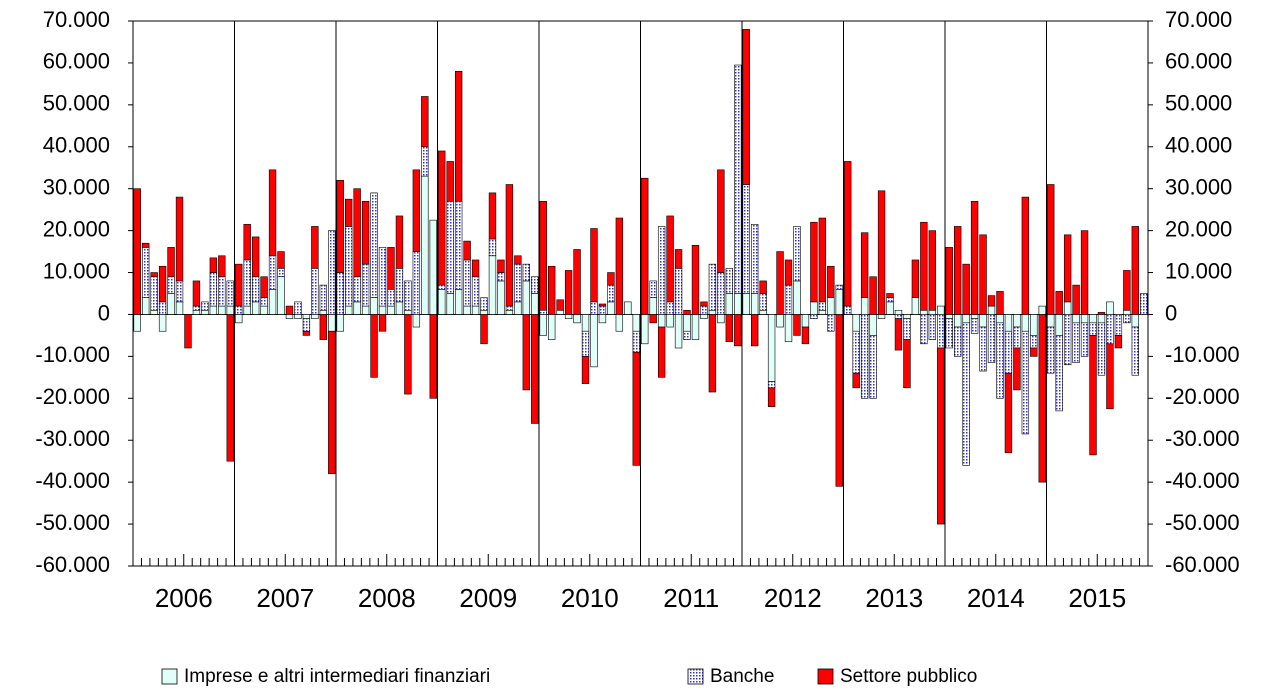 The width and height of the screenshot is (1277, 695). What do you see at coordinates (76, 61) in the screenshot?
I see `y-tick-label: 60.000` at bounding box center [76, 61].